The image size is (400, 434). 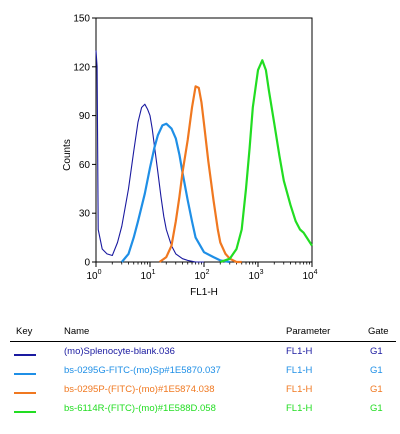 What do you see at coordinates (77, 331) in the screenshot?
I see `legend-header-name: Name` at bounding box center [77, 331].